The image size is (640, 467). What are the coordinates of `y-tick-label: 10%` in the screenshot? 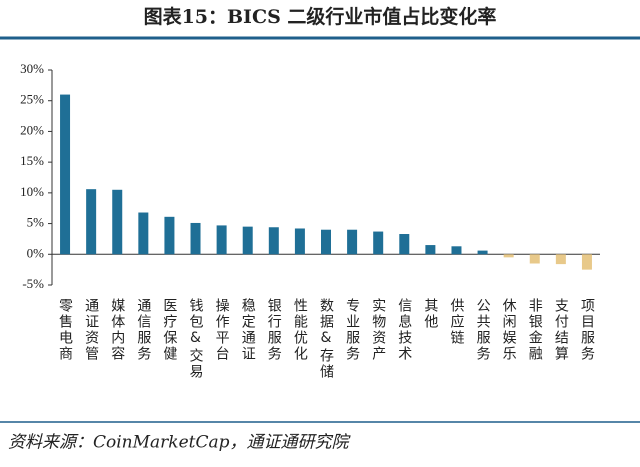 It's located at (32, 191).